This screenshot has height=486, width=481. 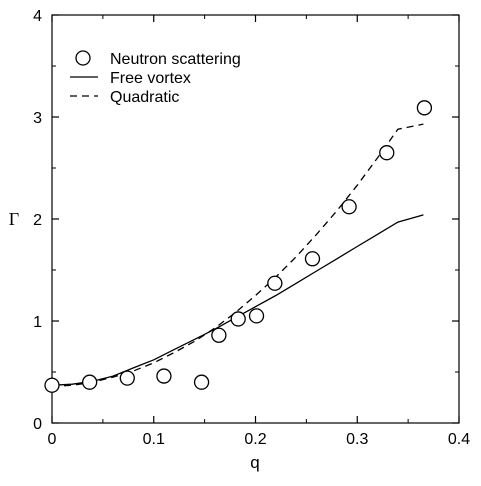 I want to click on y-tick-label: 1, so click(x=37, y=322).